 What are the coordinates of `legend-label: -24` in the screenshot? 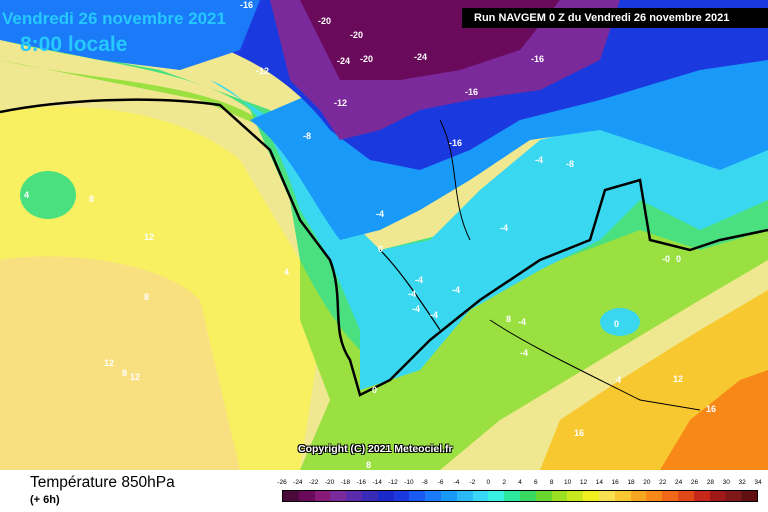 It's located at (298, 482).